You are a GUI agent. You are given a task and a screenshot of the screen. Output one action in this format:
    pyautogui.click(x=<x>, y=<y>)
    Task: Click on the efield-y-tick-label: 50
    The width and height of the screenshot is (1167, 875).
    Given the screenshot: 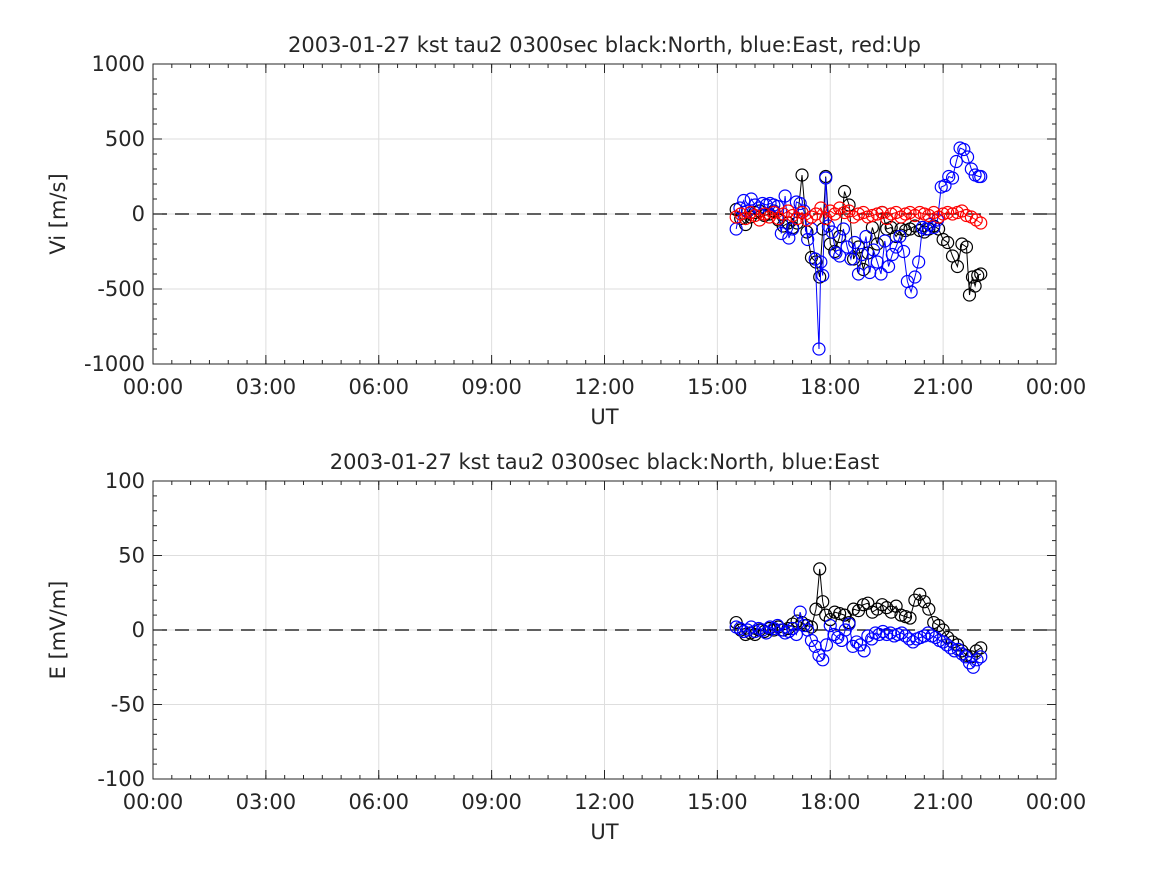 What is the action you would take?
    pyautogui.click(x=131, y=556)
    